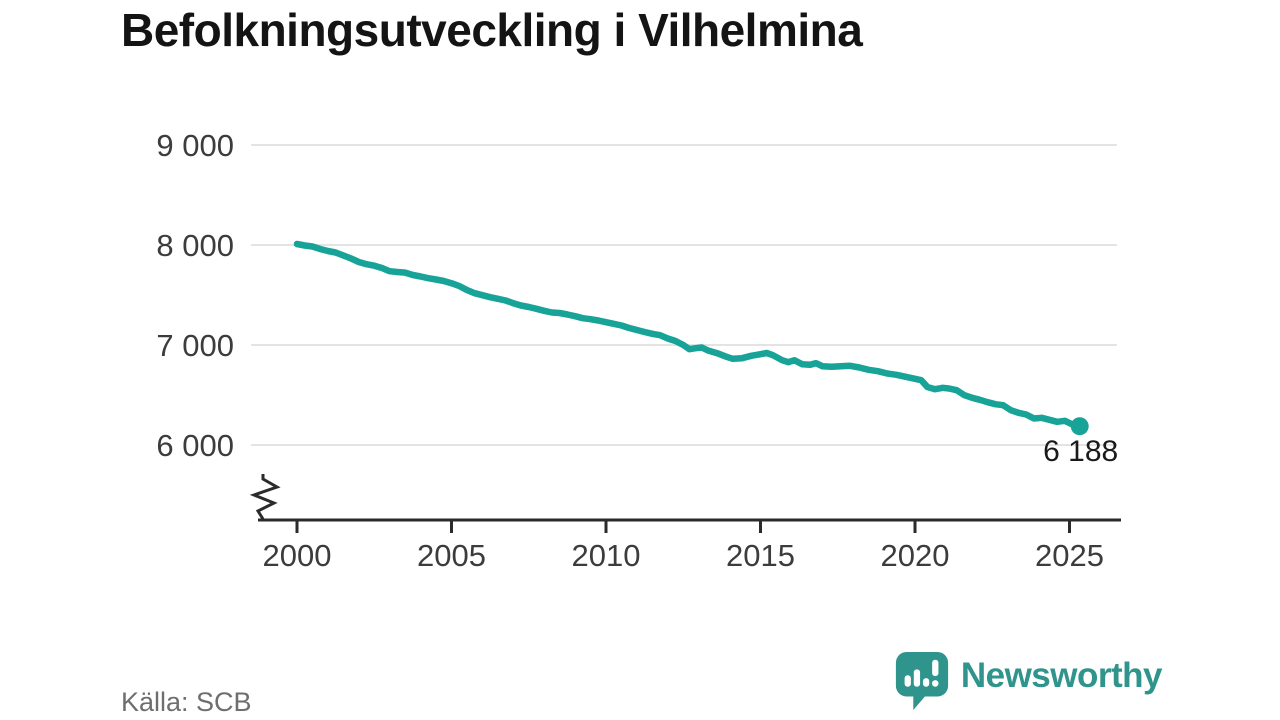  I want to click on end-value-label: 6 188, so click(1080, 451).